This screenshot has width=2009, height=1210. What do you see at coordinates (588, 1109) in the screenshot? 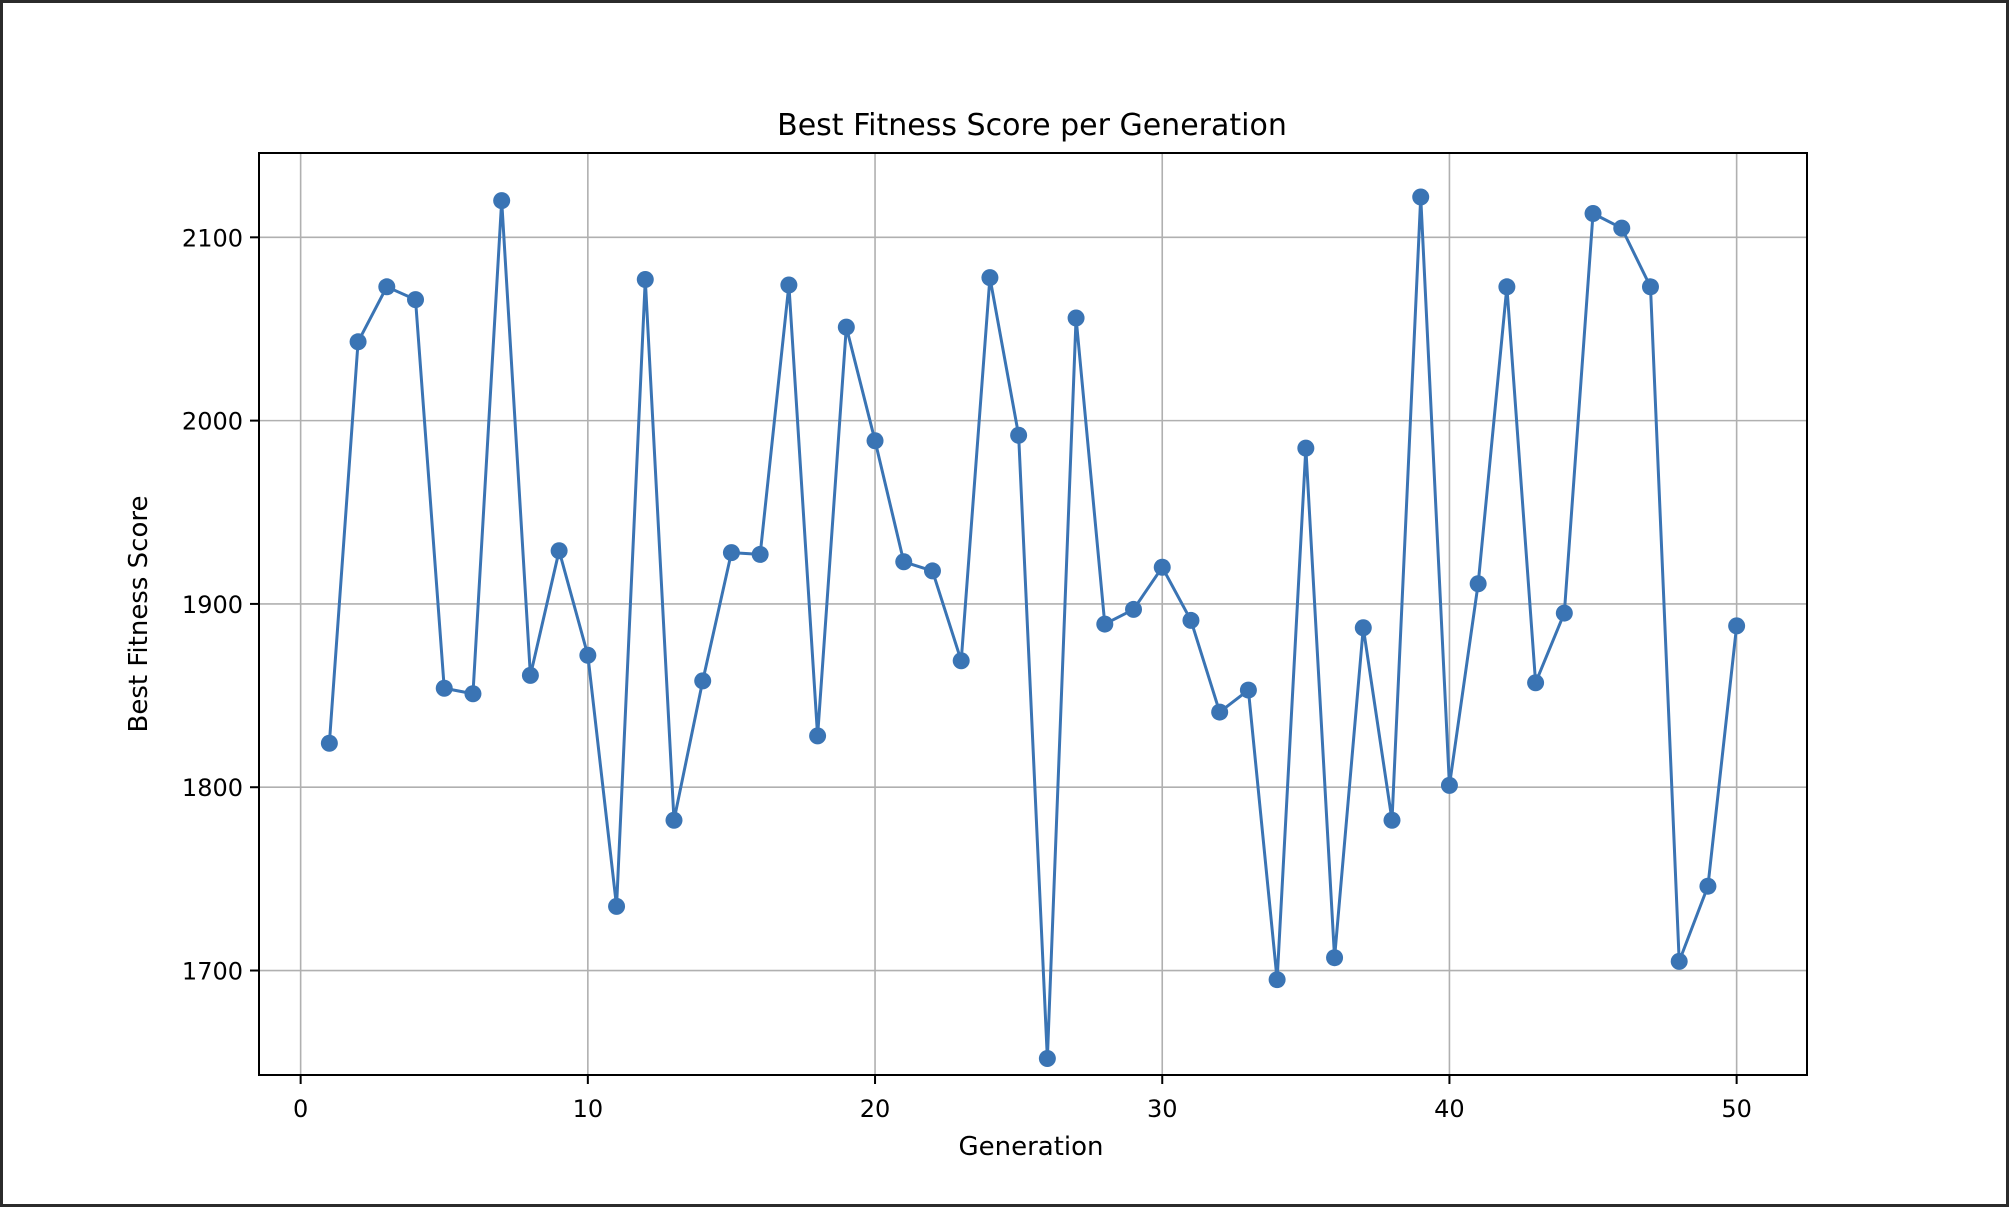
I see `x-tick-label: 10` at bounding box center [588, 1109].